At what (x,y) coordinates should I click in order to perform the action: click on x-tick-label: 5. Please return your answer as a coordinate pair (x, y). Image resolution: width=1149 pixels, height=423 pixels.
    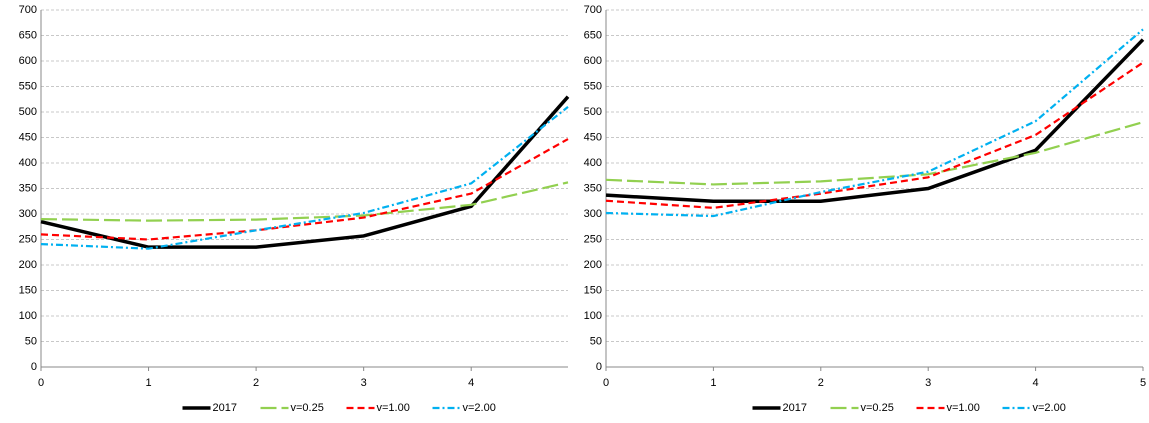
    Looking at the image, I should click on (1143, 383).